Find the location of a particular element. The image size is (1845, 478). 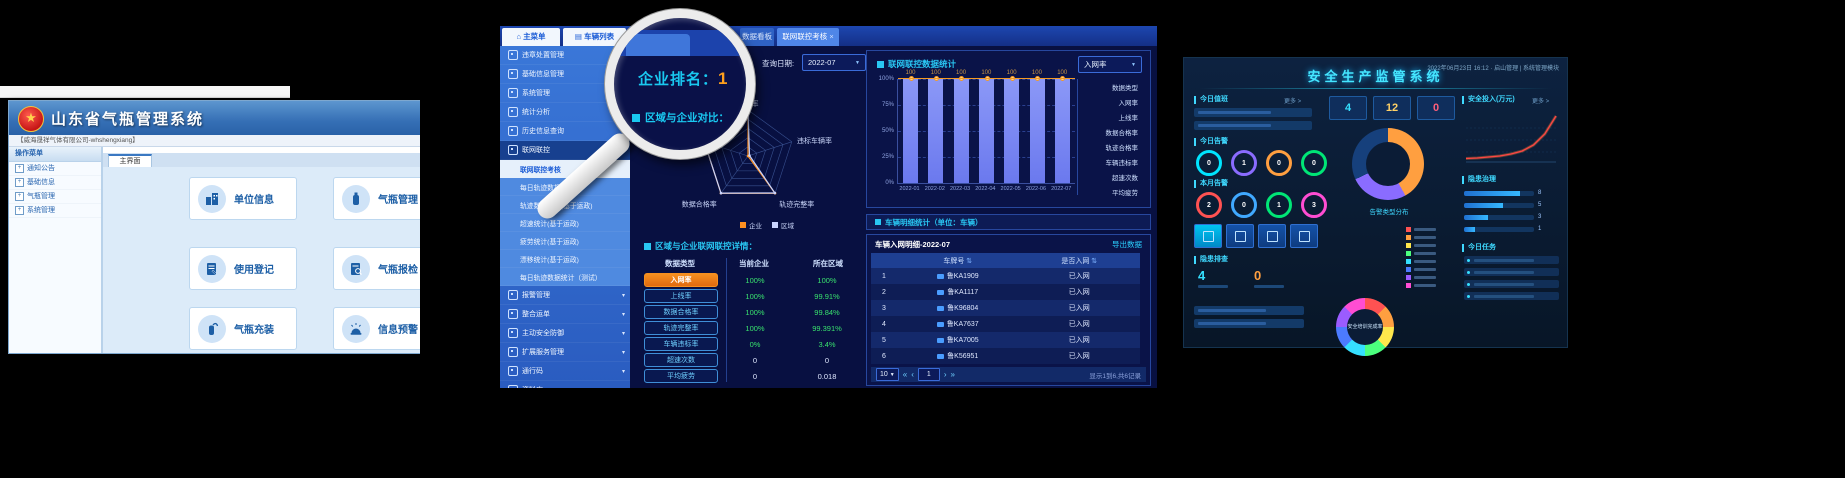

table-row: 5 鲁KA7005 已入网 is located at coordinates (1005, 340).